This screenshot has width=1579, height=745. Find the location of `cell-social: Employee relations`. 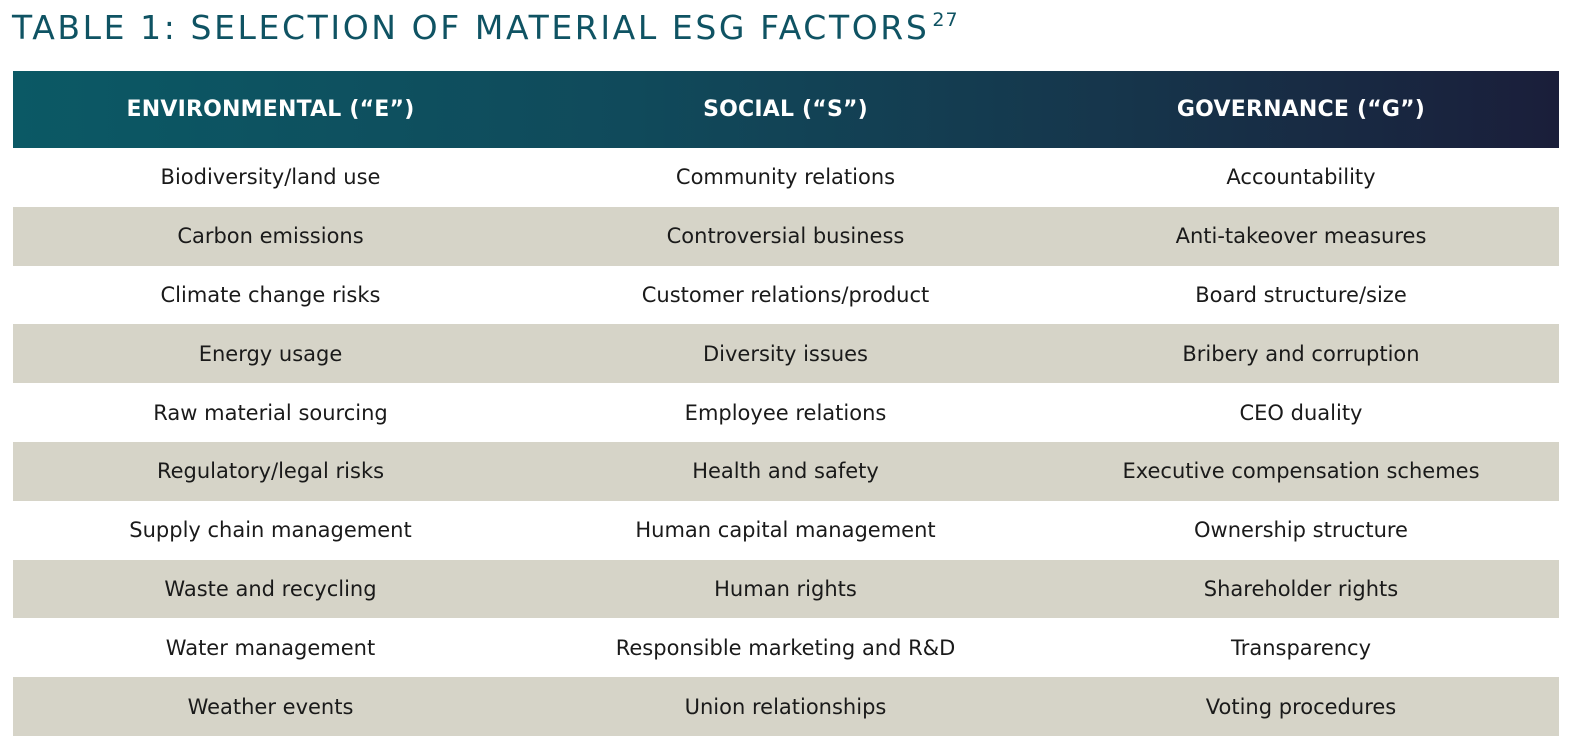

cell-social: Employee relations is located at coordinates (785, 412).